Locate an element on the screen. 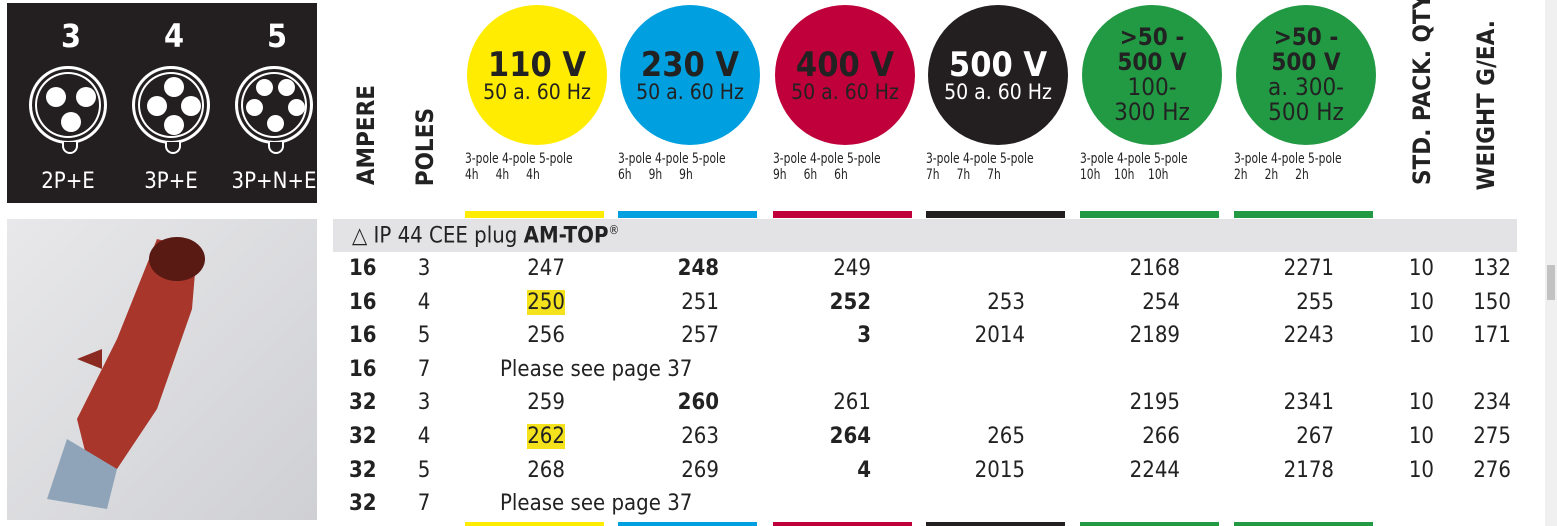 The width and height of the screenshot is (1557, 526). socket-config-label: 3P+E is located at coordinates (171, 181).